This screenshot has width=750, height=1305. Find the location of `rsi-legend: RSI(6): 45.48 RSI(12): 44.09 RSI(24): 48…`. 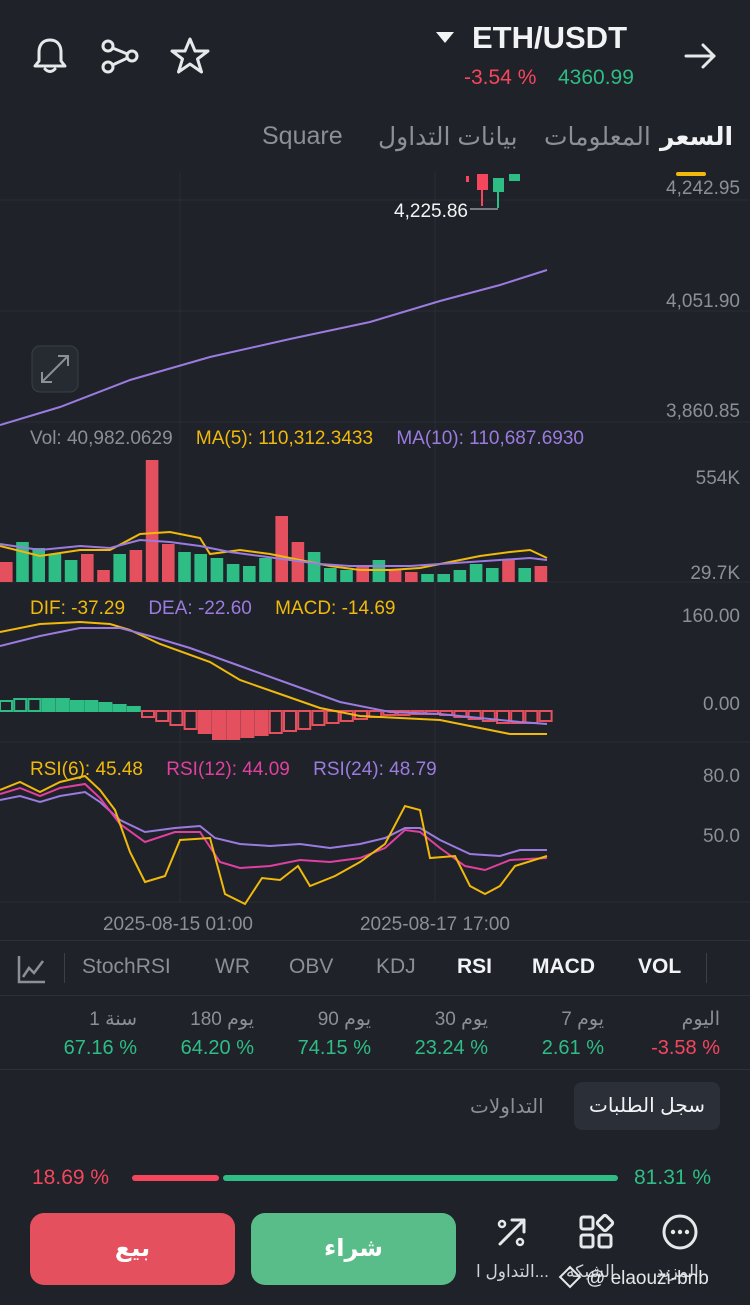

rsi-legend: RSI(6): 45.48 RSI(12): 44.09 RSI(24): 48… is located at coordinates (242, 770).